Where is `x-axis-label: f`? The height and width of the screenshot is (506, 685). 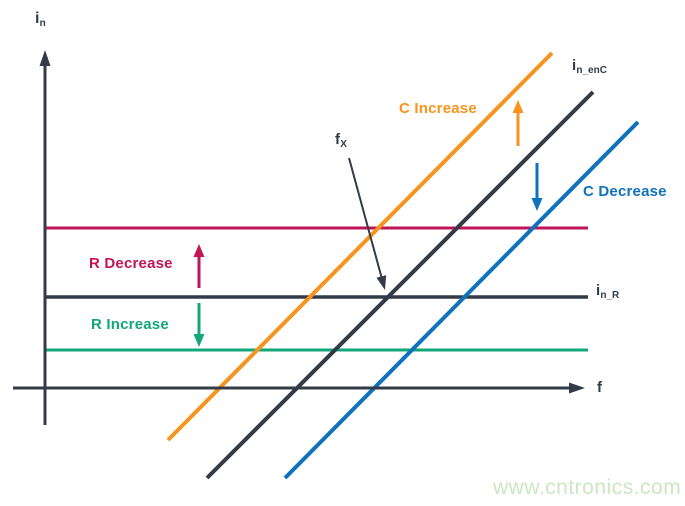 x-axis-label: f is located at coordinates (600, 387).